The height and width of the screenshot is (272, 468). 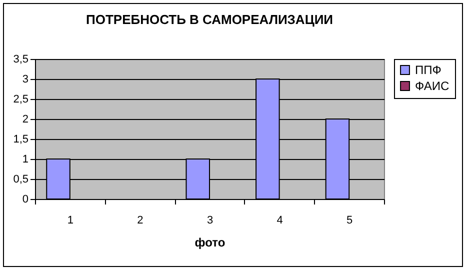 What do you see at coordinates (428, 70) in the screenshot?
I see `legend-label: ППФ` at bounding box center [428, 70].